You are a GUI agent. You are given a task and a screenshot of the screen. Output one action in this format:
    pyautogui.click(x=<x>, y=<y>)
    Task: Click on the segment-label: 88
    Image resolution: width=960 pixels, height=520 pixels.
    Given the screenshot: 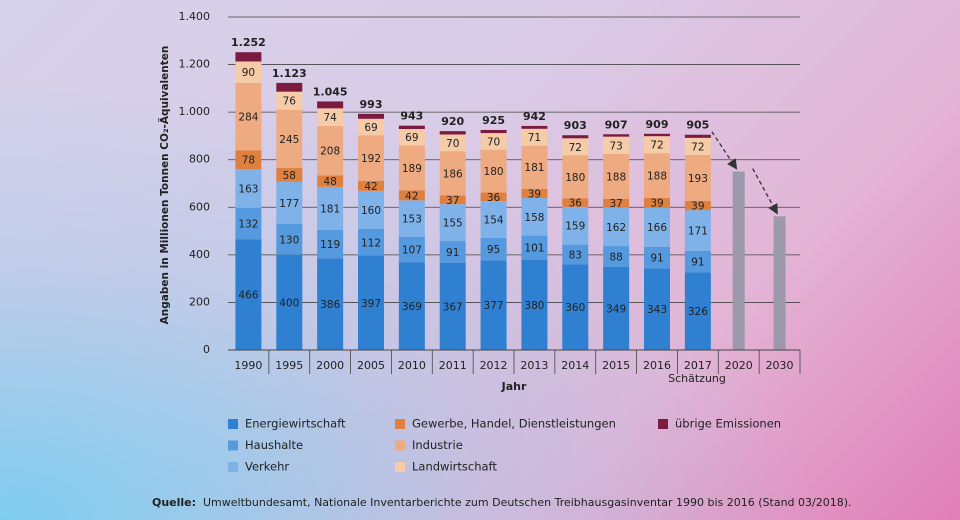 What is the action you would take?
    pyautogui.click(x=615, y=258)
    